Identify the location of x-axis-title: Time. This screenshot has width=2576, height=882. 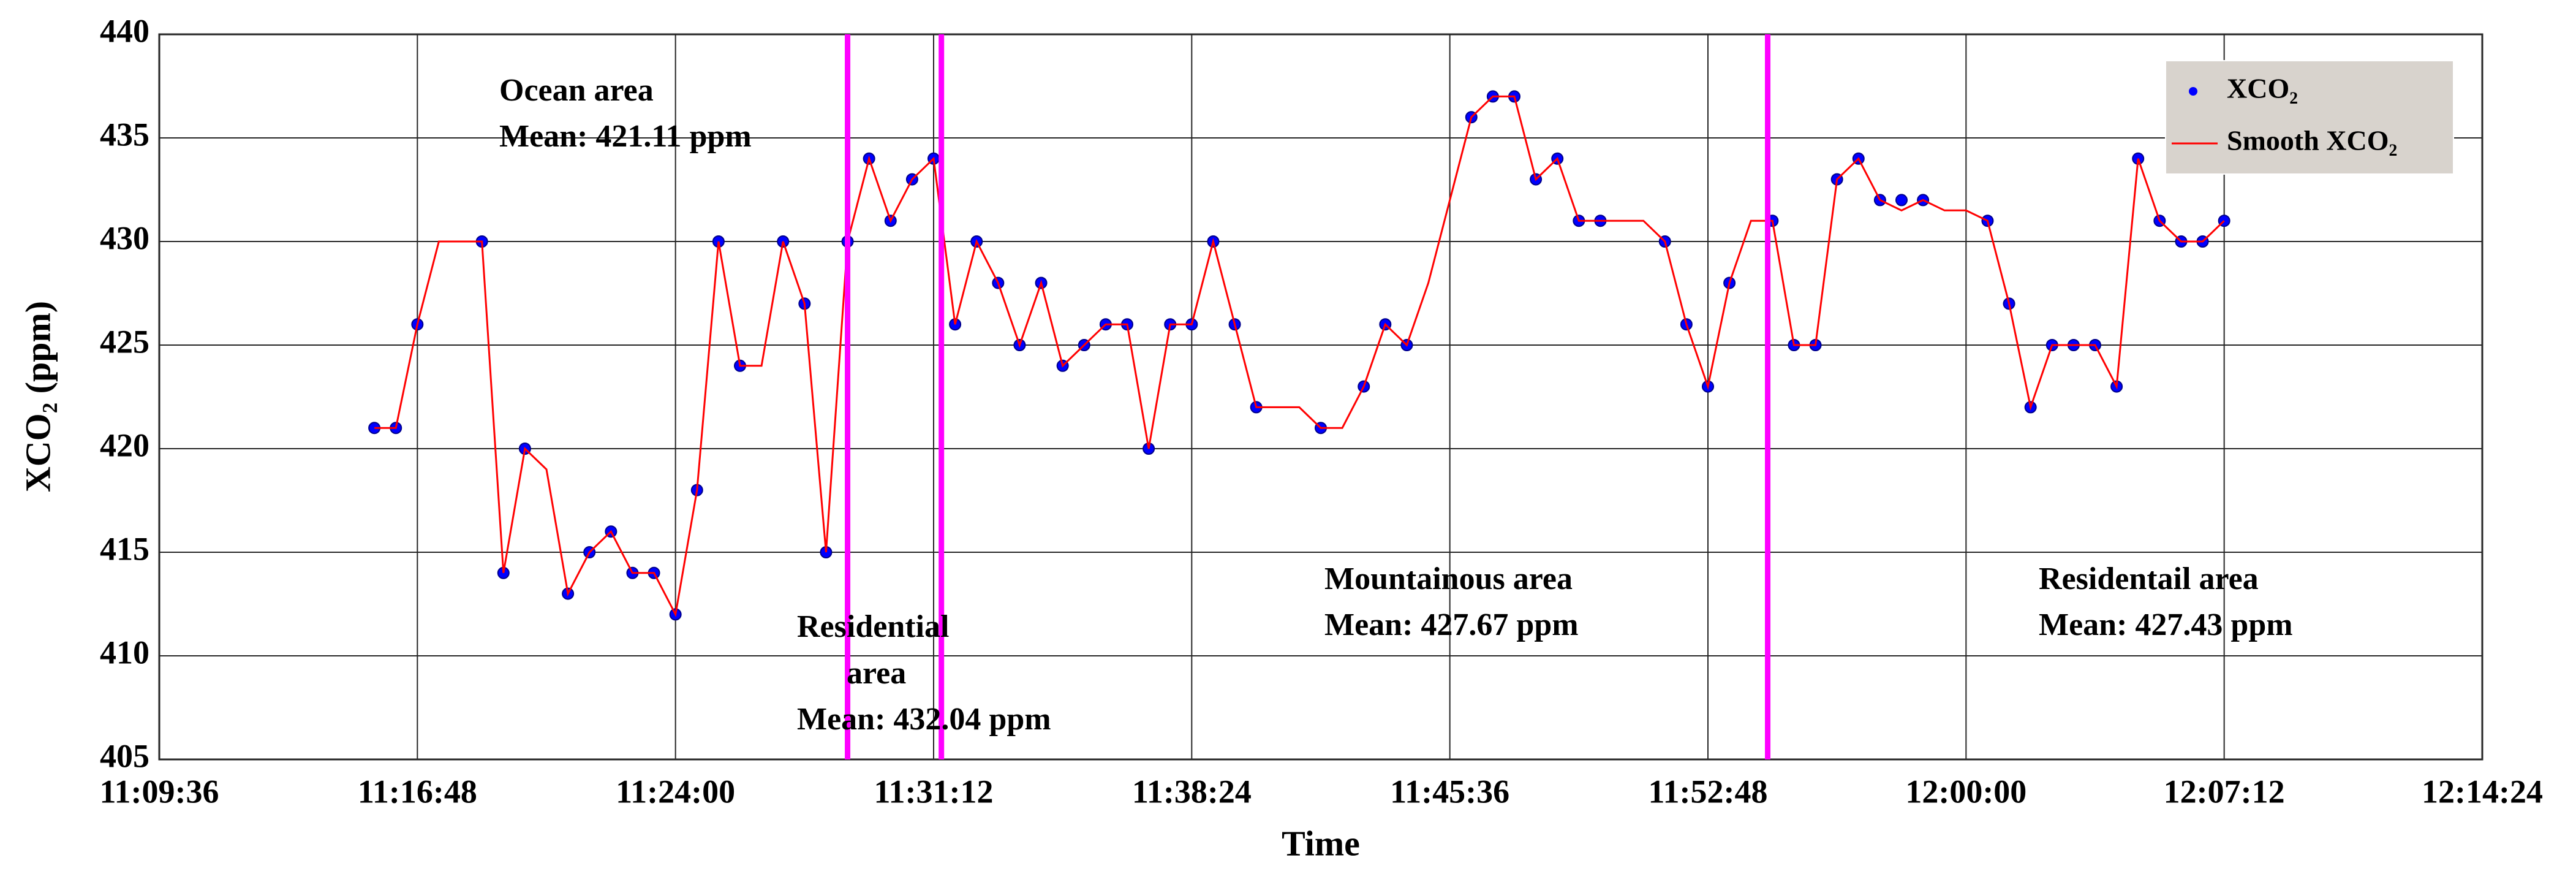
(1321, 843).